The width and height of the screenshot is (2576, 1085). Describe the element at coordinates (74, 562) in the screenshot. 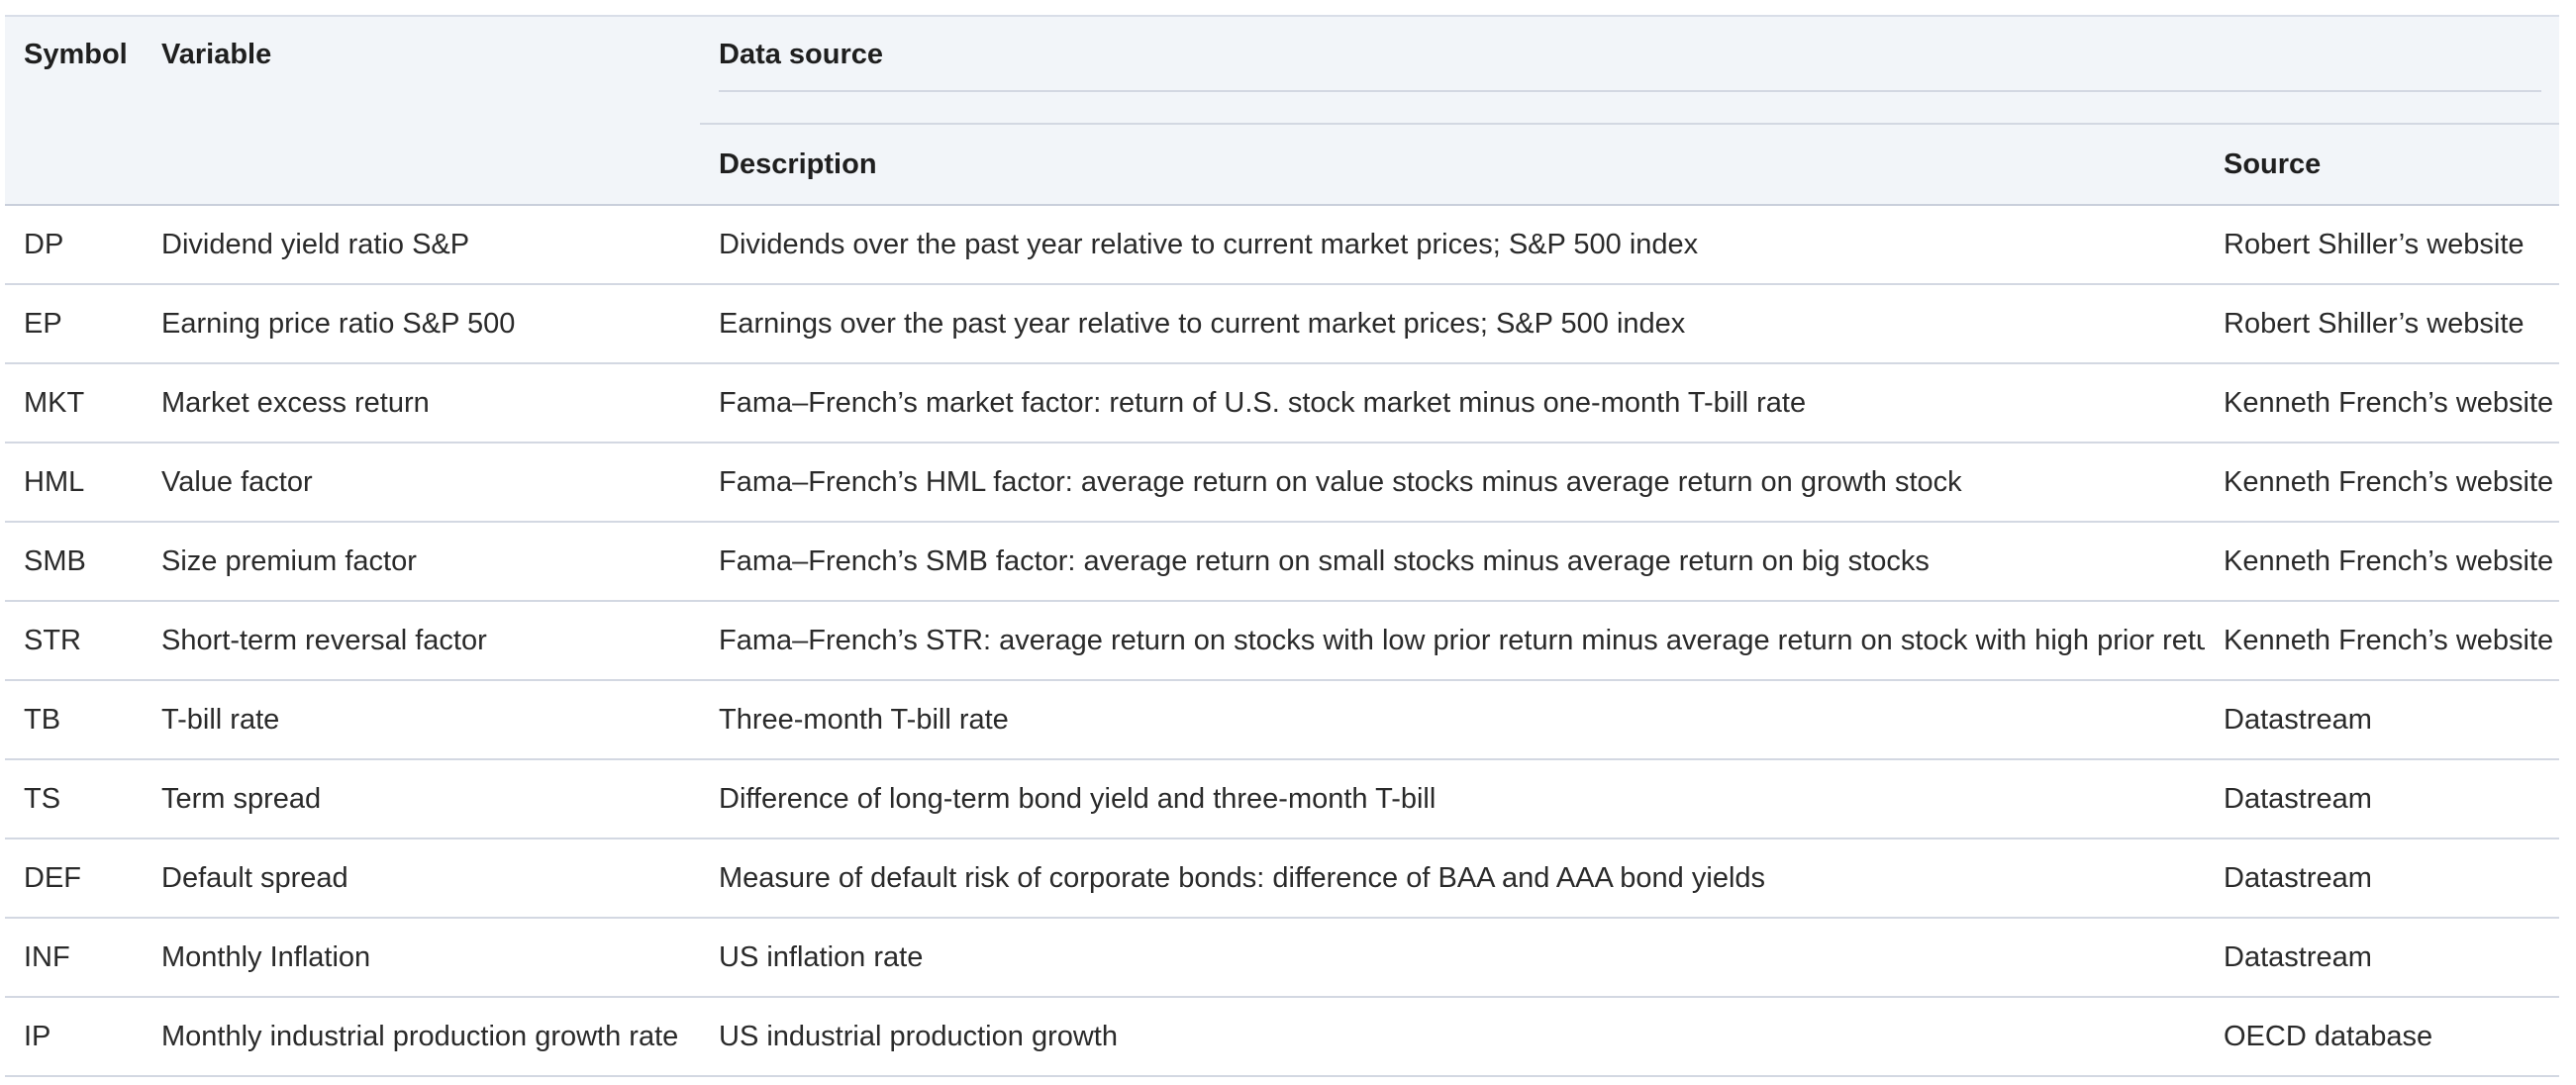

I see `cell-symbol: SMB` at that location.